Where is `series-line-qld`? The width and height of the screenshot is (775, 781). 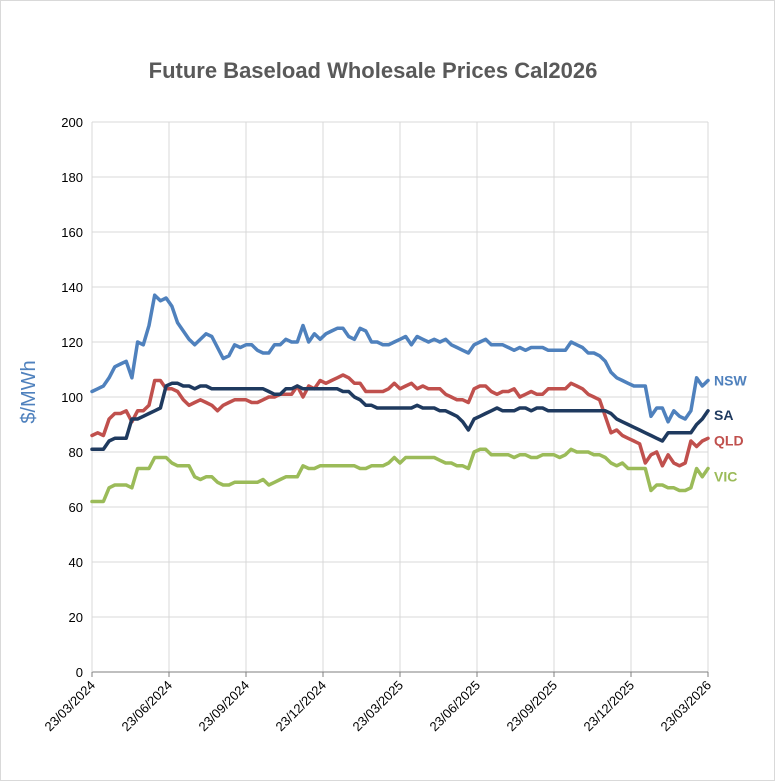
series-line-qld is located at coordinates (400, 420).